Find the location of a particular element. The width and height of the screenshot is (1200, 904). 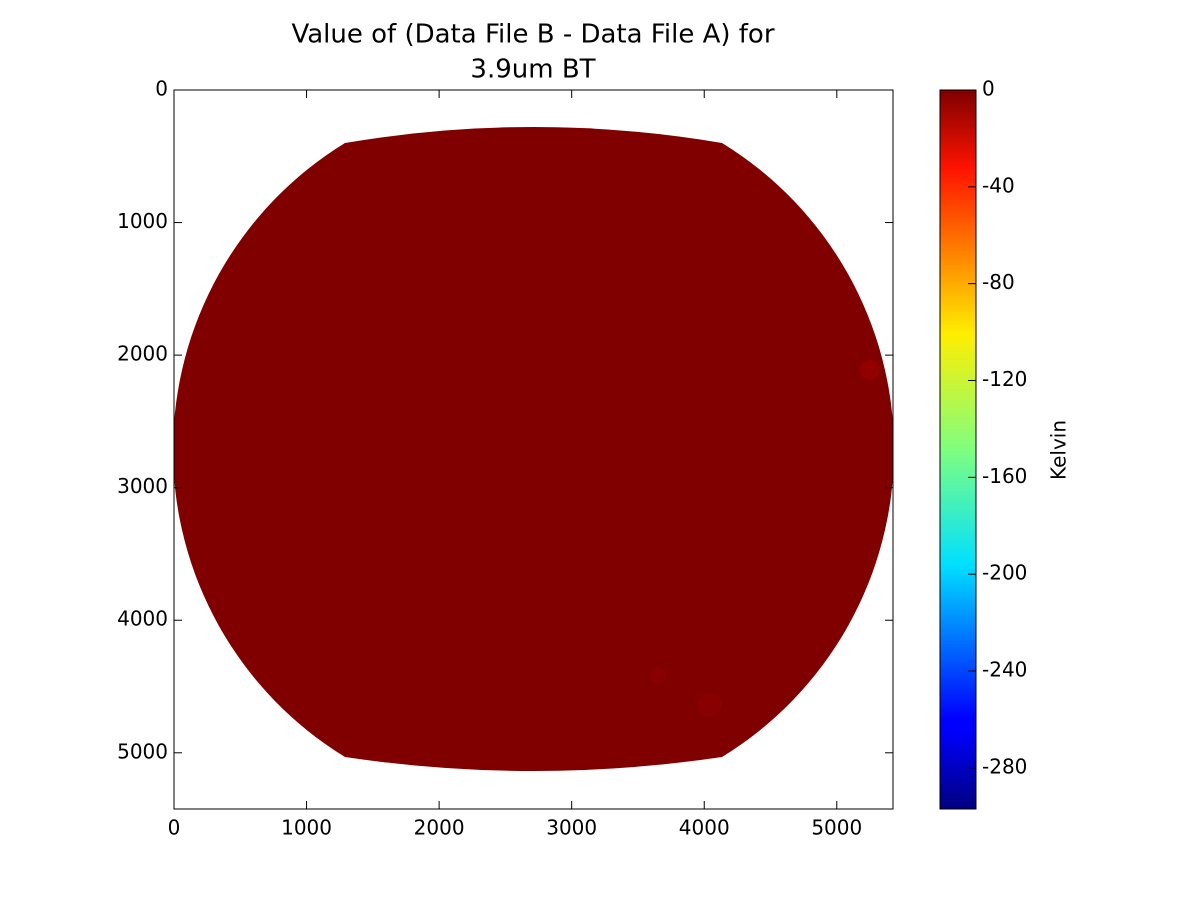

colorbar-tick-label: -160 is located at coordinates (1004, 476).